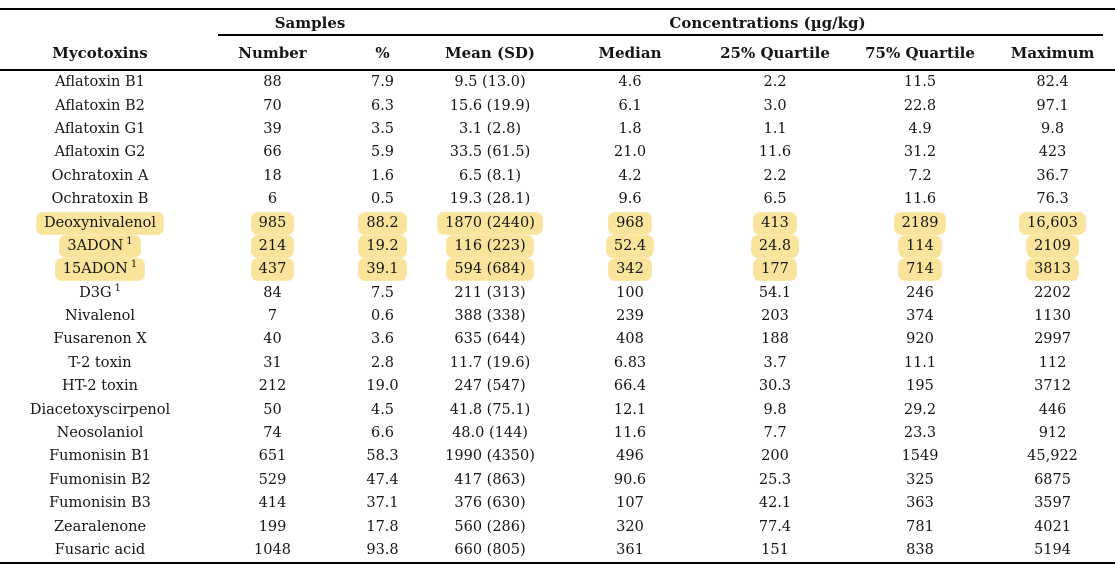 The width and height of the screenshot is (1115, 583). I want to click on value-cell: 9.8, so click(1052, 129).